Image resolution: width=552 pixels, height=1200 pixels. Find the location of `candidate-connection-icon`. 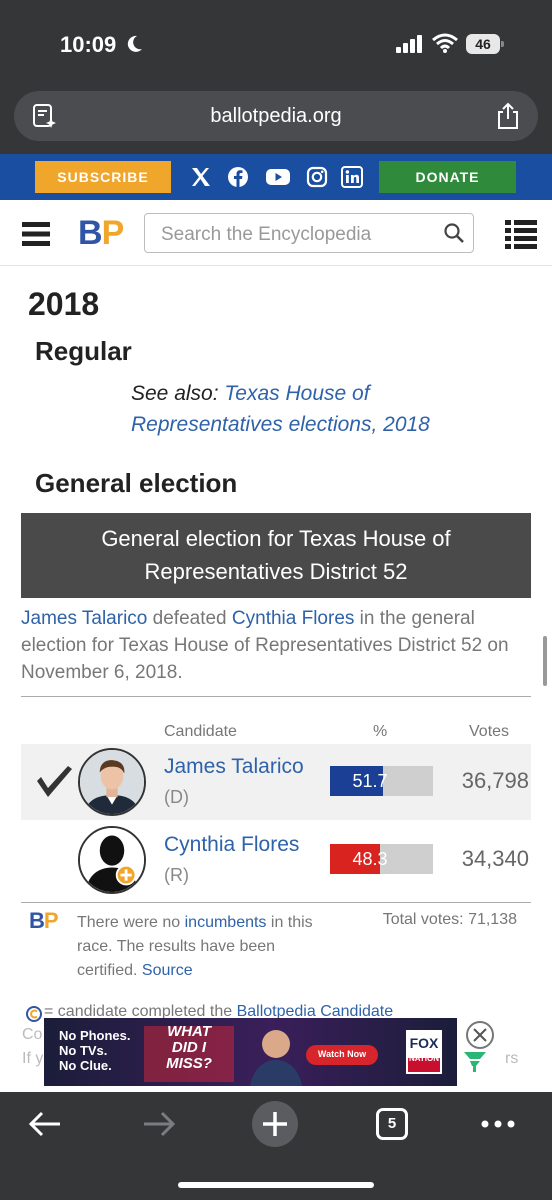

candidate-connection-icon is located at coordinates (34, 1014).